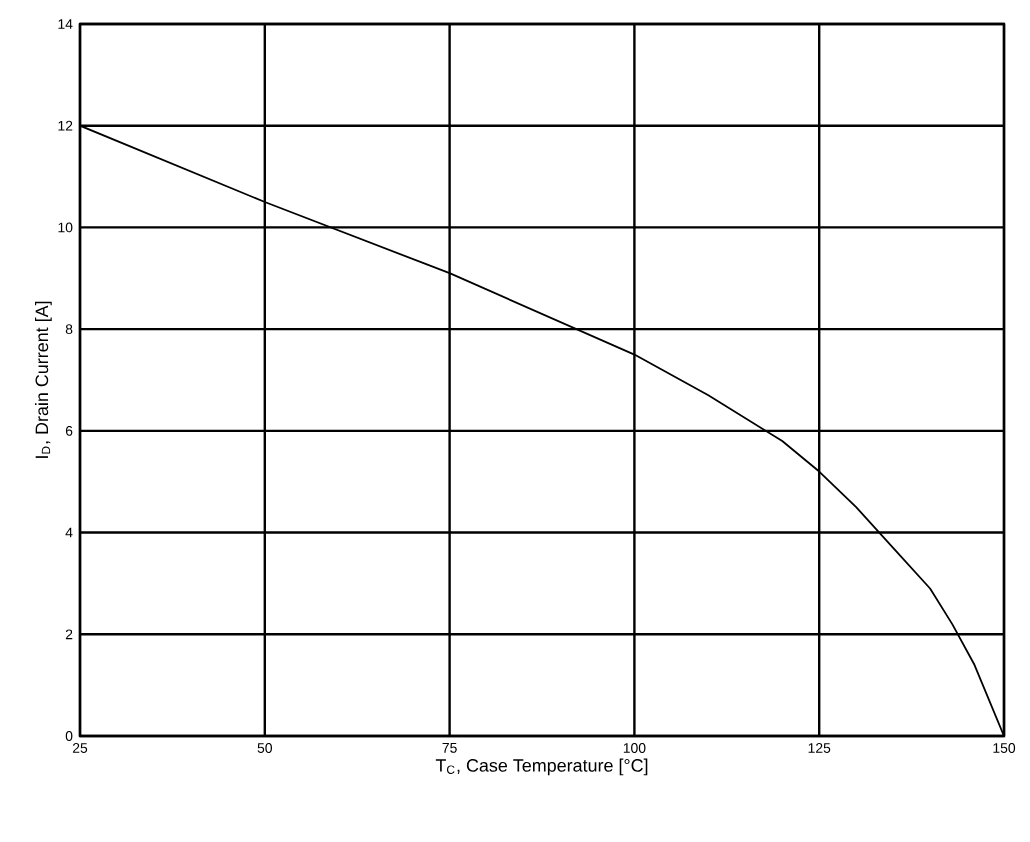  I want to click on y-axis-title: I$_{D}$, Drain Current [A], so click(43, 379).